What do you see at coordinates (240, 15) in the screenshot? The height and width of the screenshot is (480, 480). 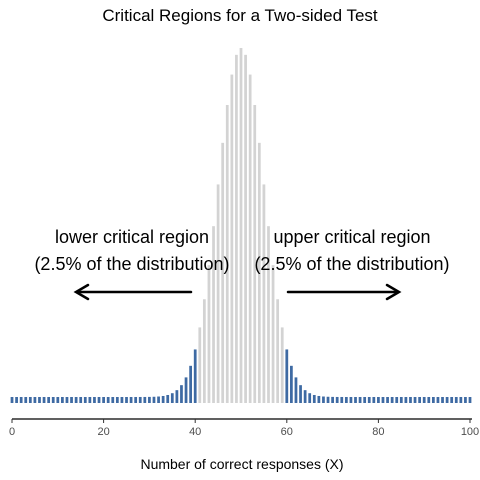 I see `chart-title: Critical Regions for a Two-sided Test` at bounding box center [240, 15].